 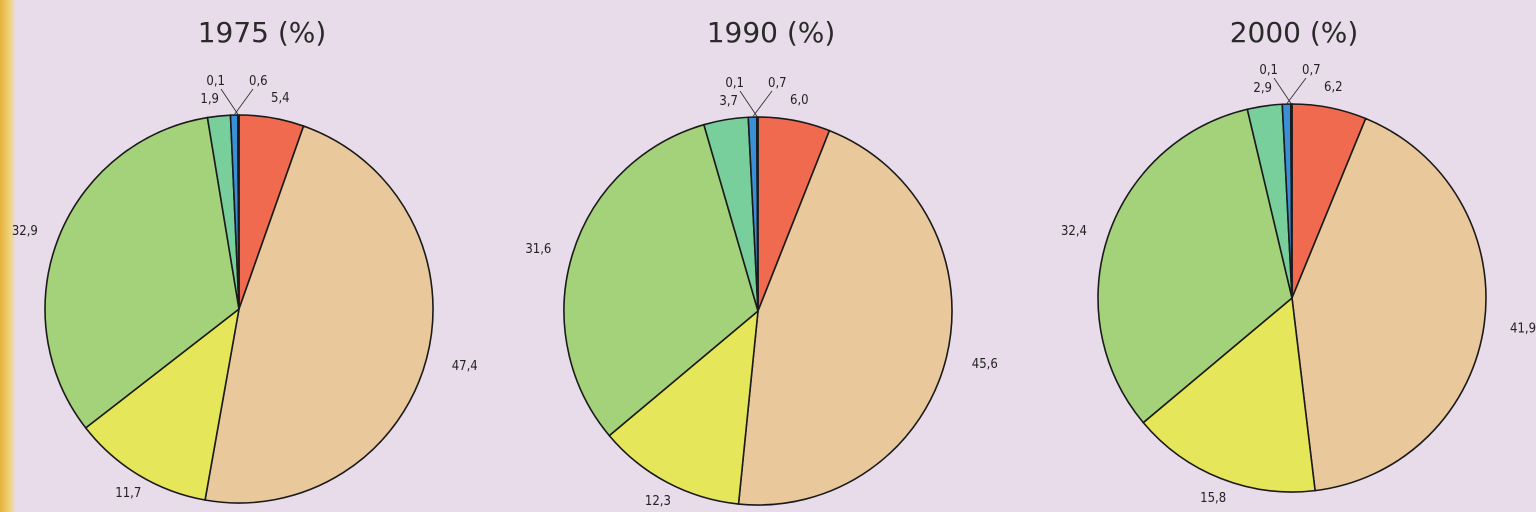 I want to click on chart-title: 2000 (%), so click(x=1294, y=32).